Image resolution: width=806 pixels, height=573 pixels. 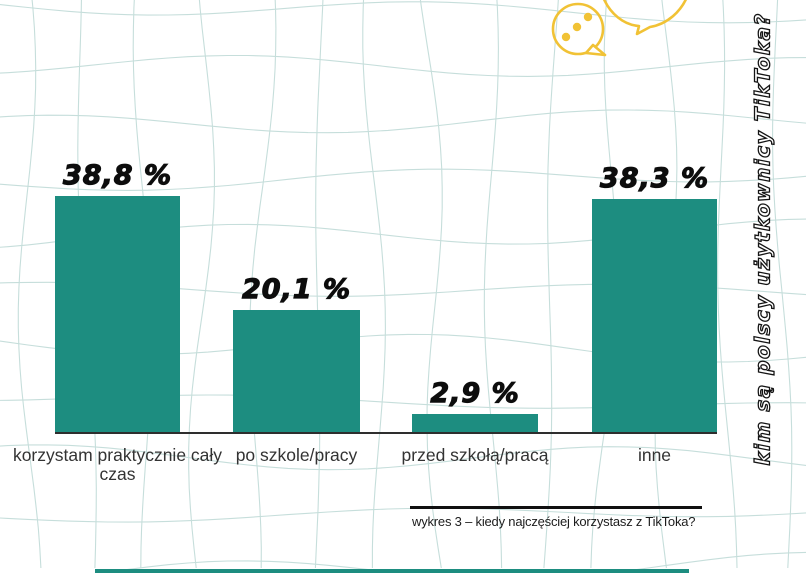 I want to click on bar-category-label: przed szkołą/pracą, so click(x=475, y=455).